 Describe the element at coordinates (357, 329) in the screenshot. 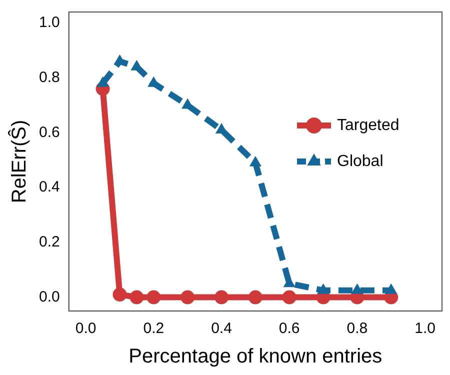

I see `x-tick-label: 0.8` at that location.